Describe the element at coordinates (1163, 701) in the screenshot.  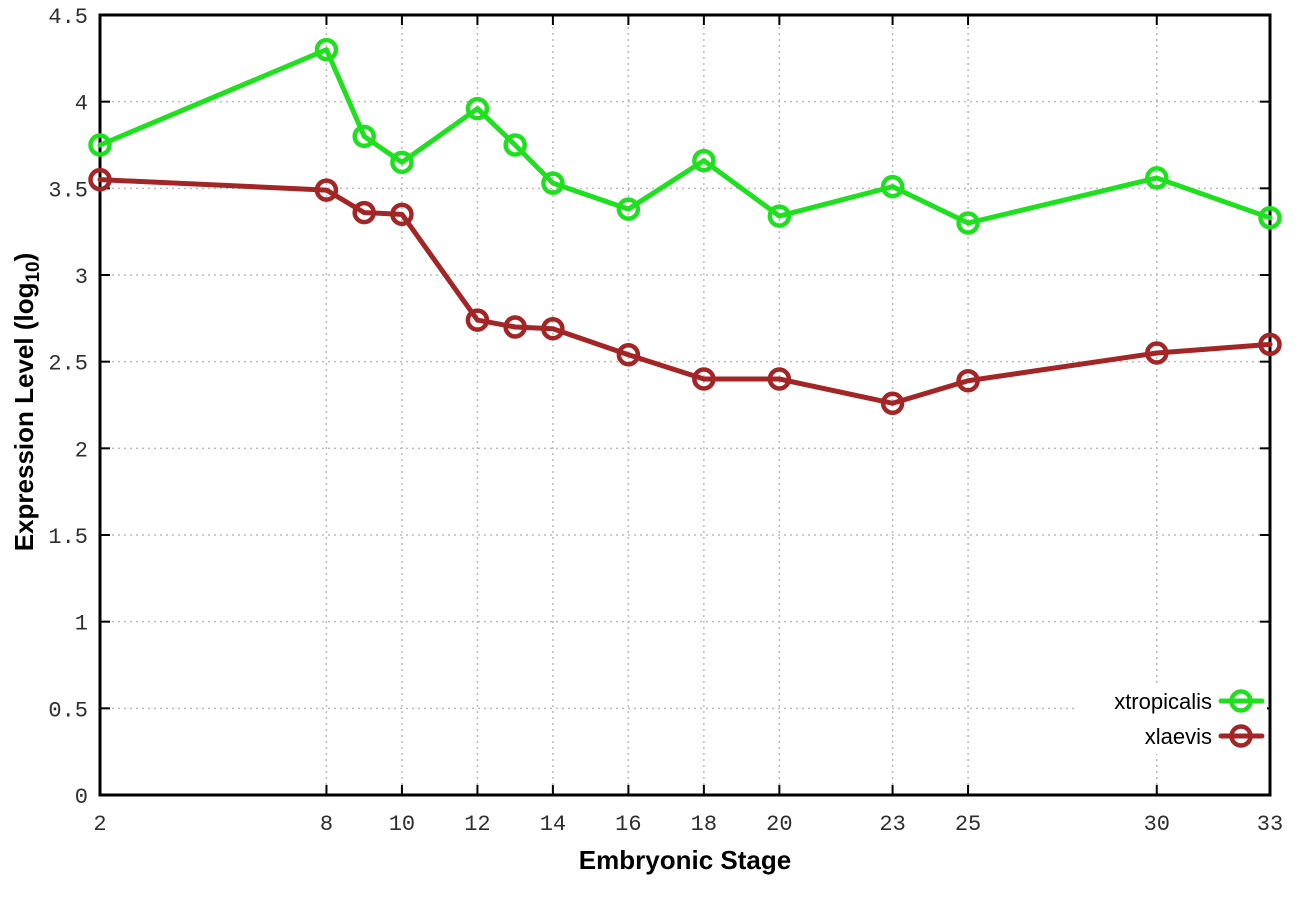
I see `legend-label-xtropicalis: xtropicalis` at that location.